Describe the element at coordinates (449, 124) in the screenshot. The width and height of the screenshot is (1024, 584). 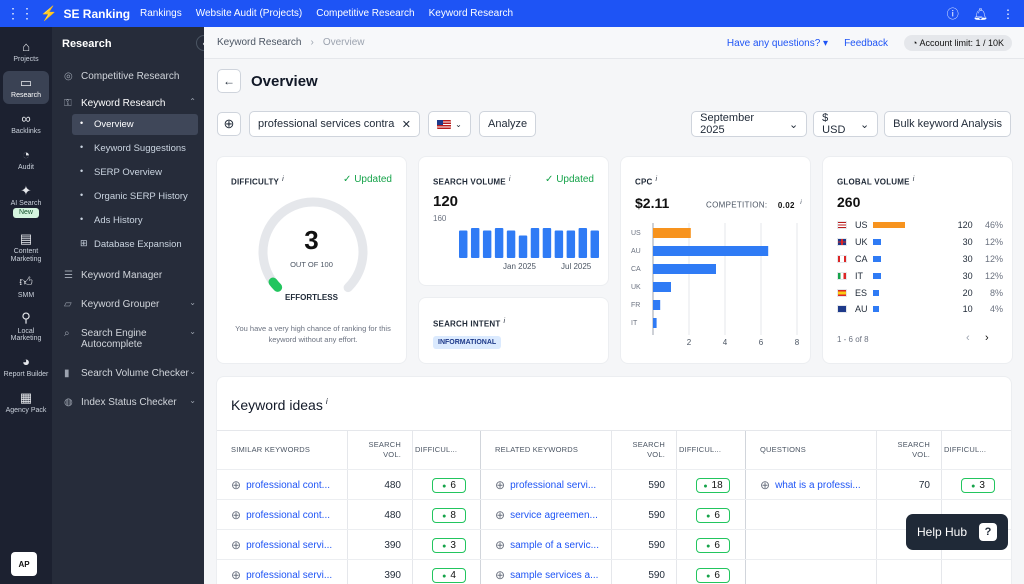
I see `country-select: ⌄` at that location.